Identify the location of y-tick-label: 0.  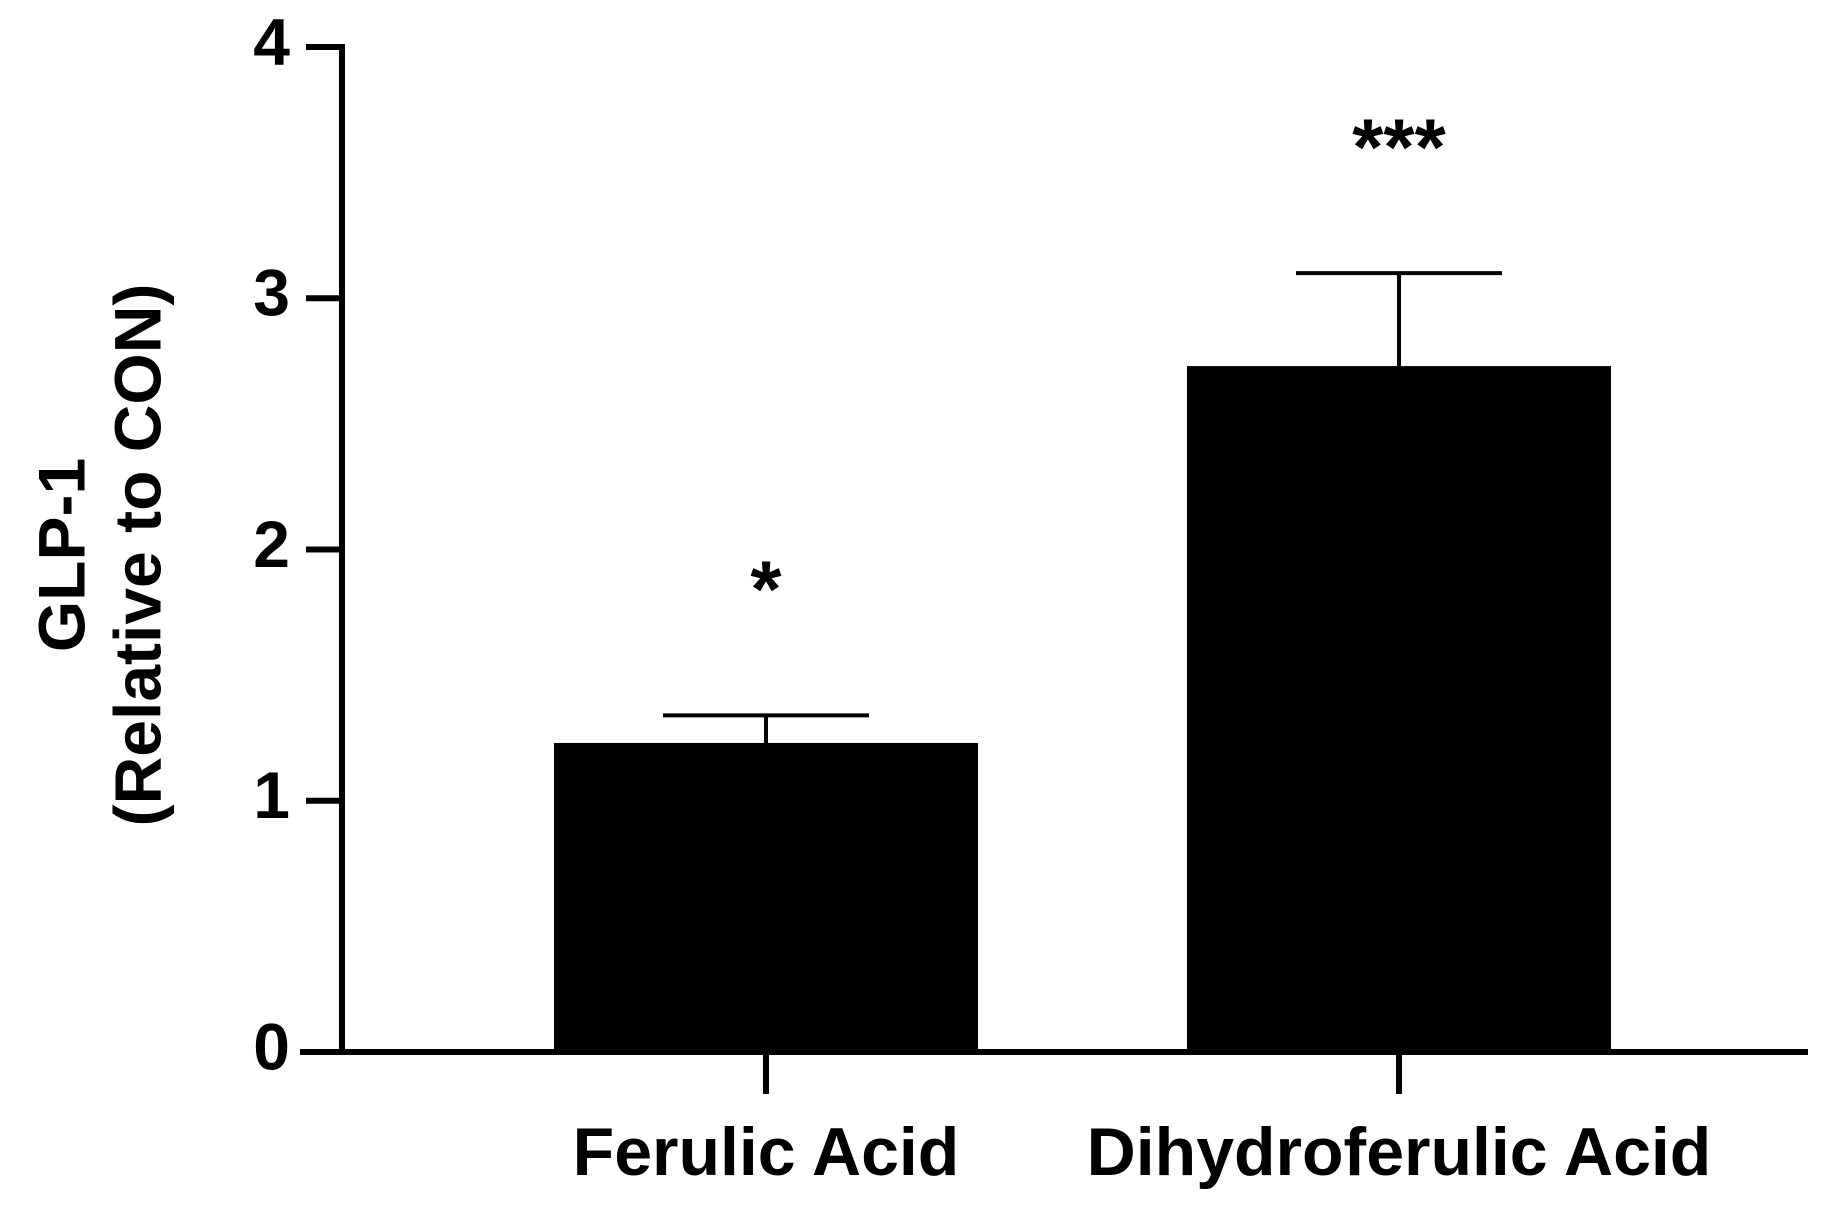
(271, 1046).